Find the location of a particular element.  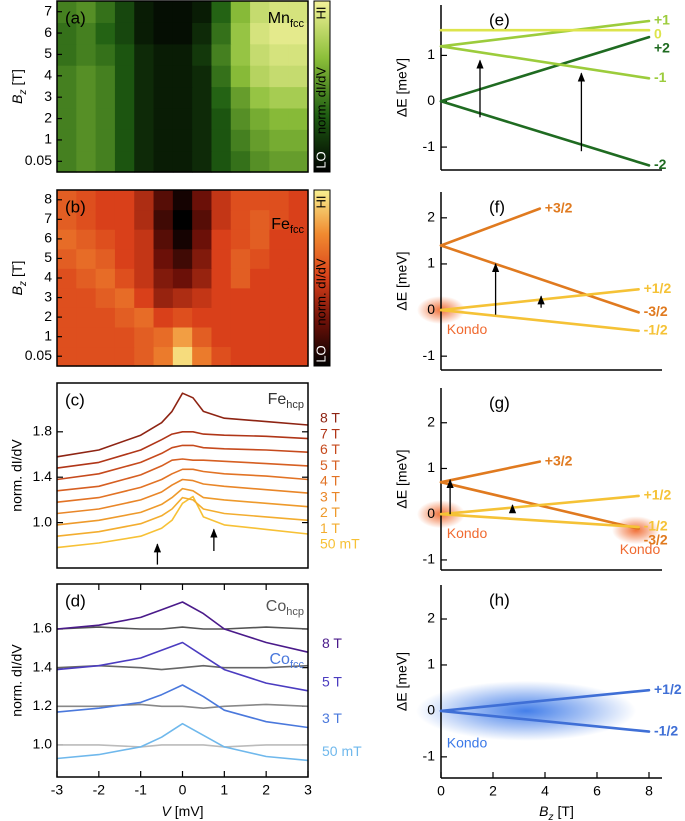

x-axis-label: V [mV] is located at coordinates (182, 811).